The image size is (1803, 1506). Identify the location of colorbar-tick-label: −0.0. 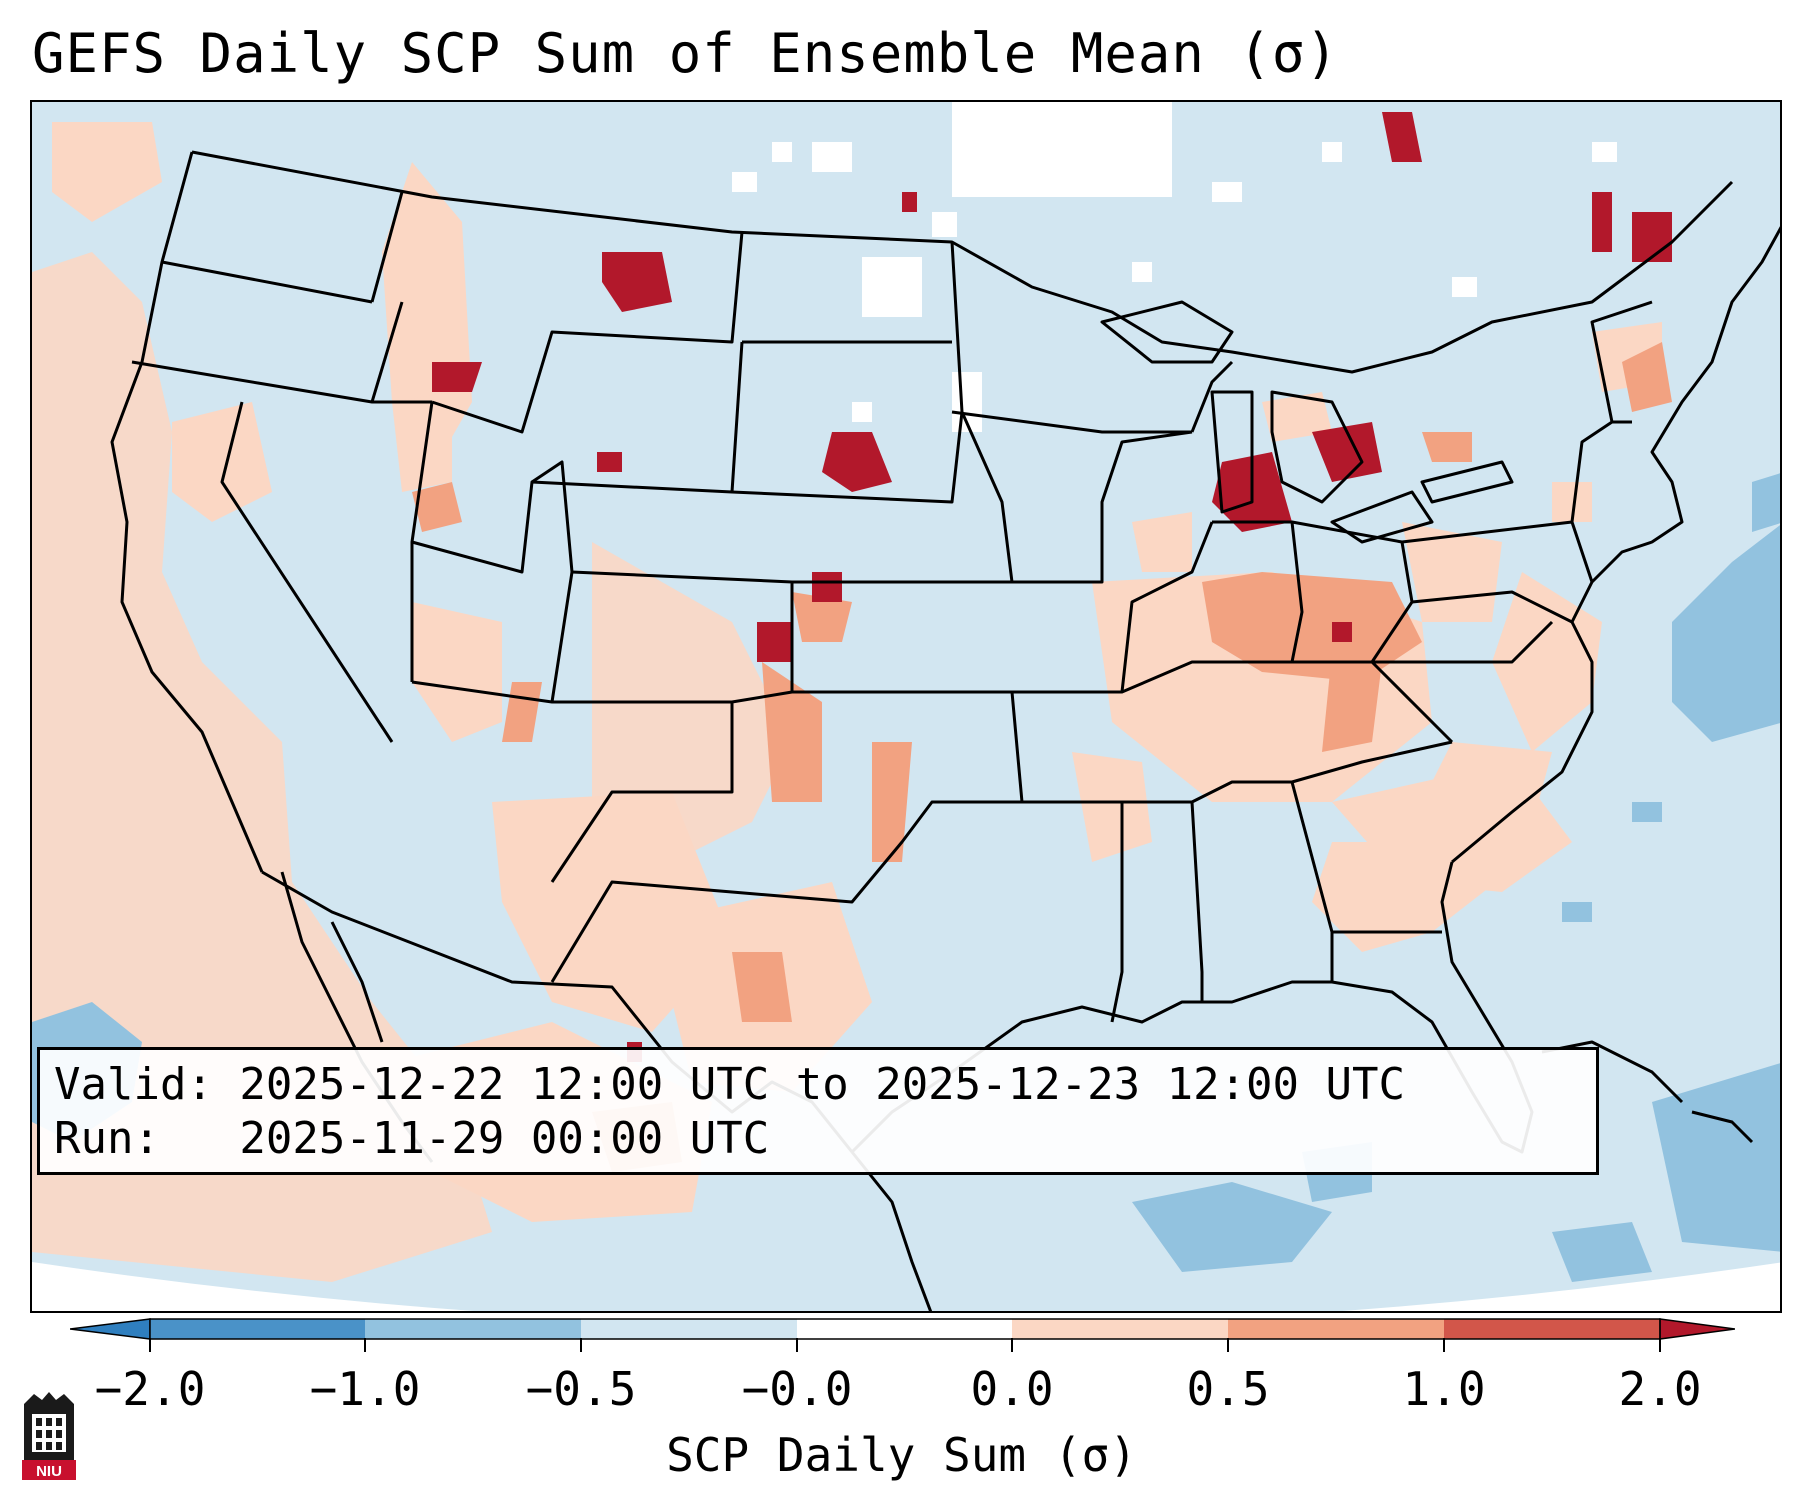
(797, 1389).